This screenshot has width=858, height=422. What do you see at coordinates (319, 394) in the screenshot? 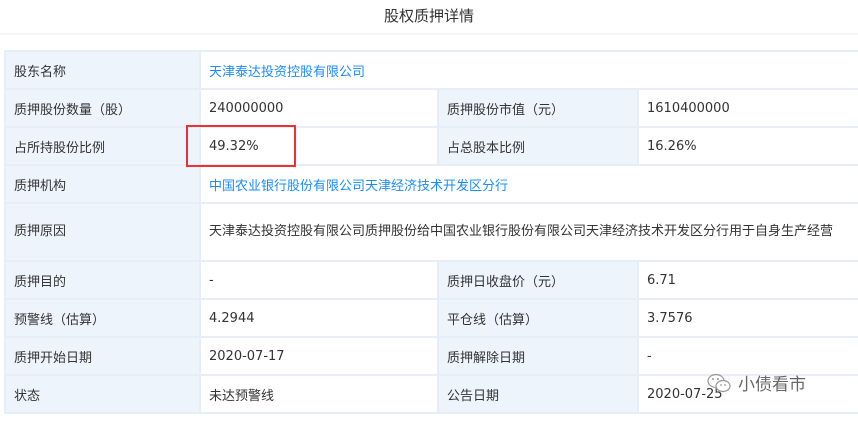
I see `value: 未达预警线` at bounding box center [319, 394].